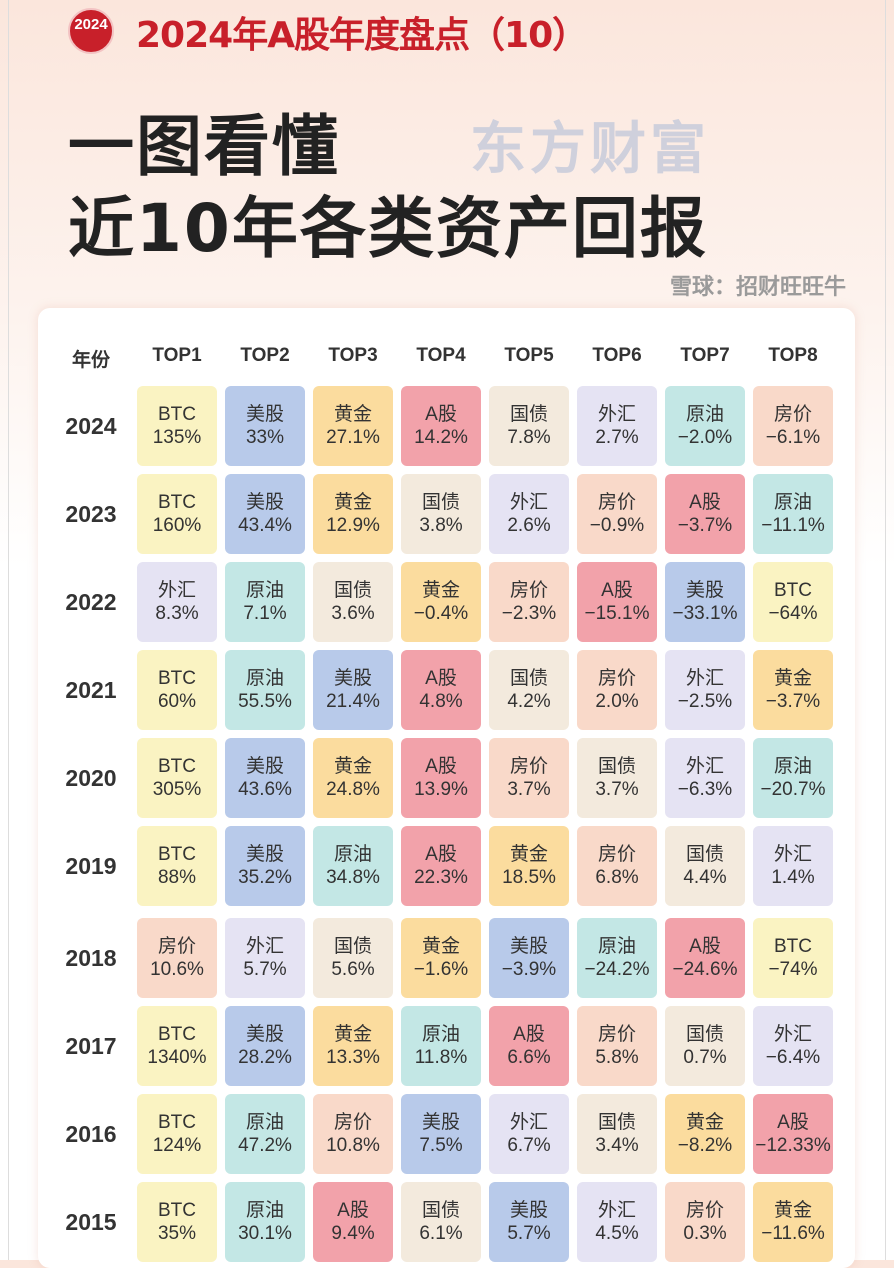 The height and width of the screenshot is (1268, 894). Describe the element at coordinates (91, 514) in the screenshot. I see `year-label: 2023` at that location.